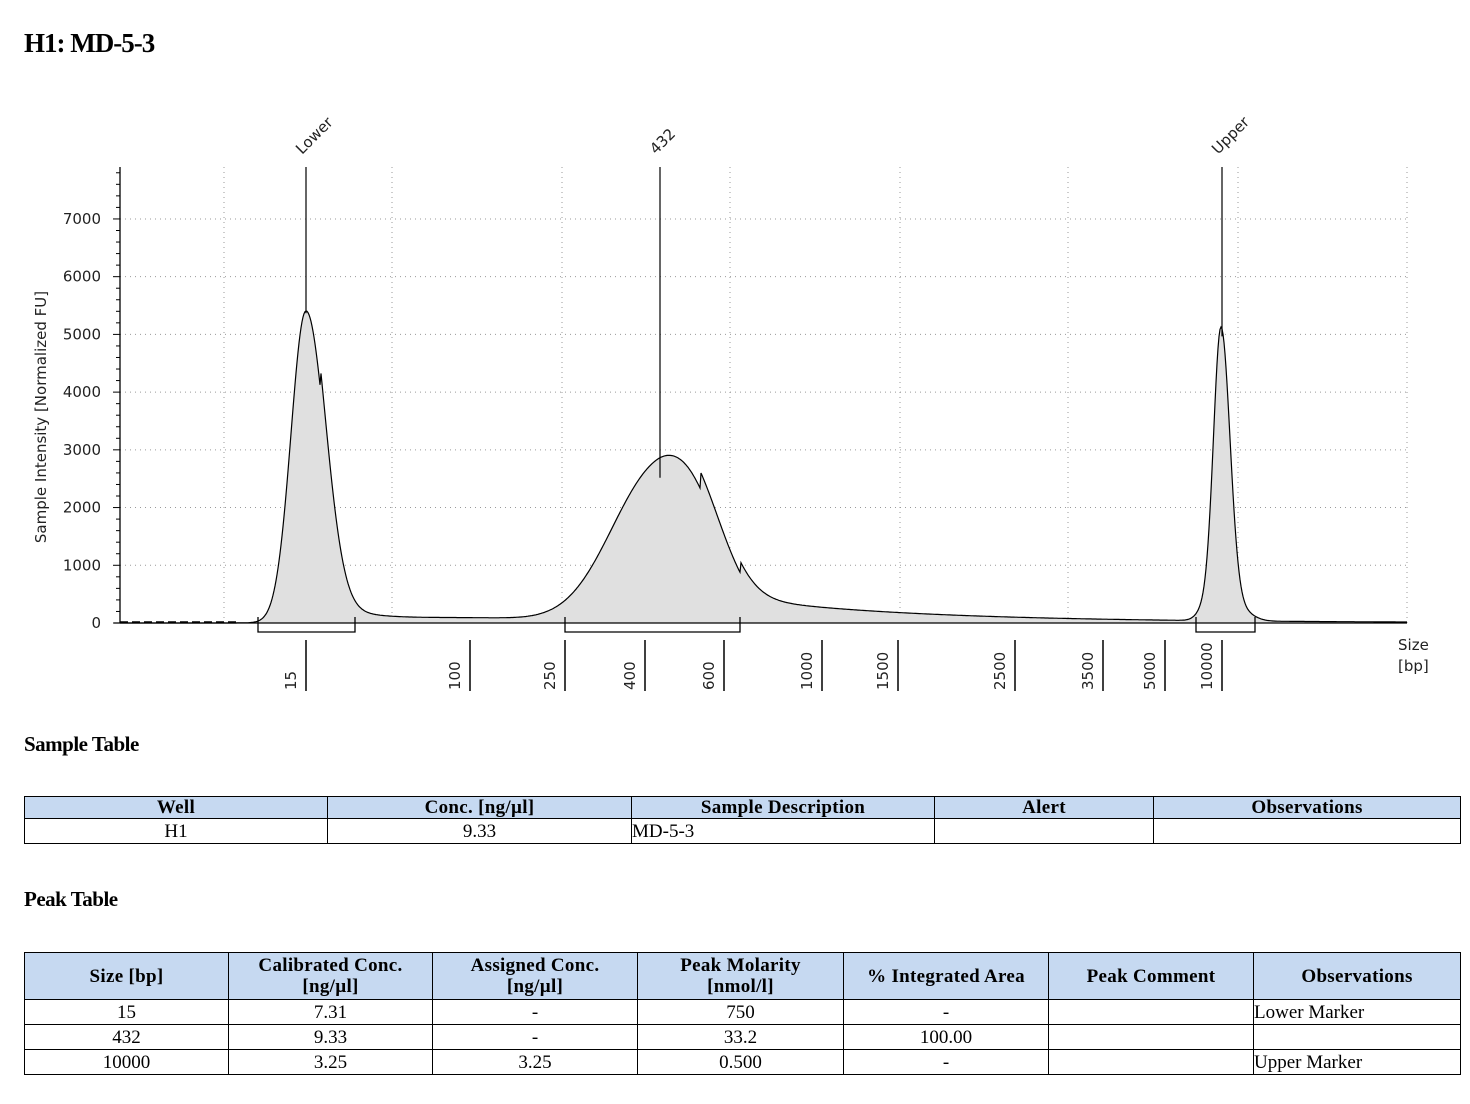 The width and height of the screenshot is (1470, 1104). I want to click on x-tick-label: 5000, so click(1150, 671).